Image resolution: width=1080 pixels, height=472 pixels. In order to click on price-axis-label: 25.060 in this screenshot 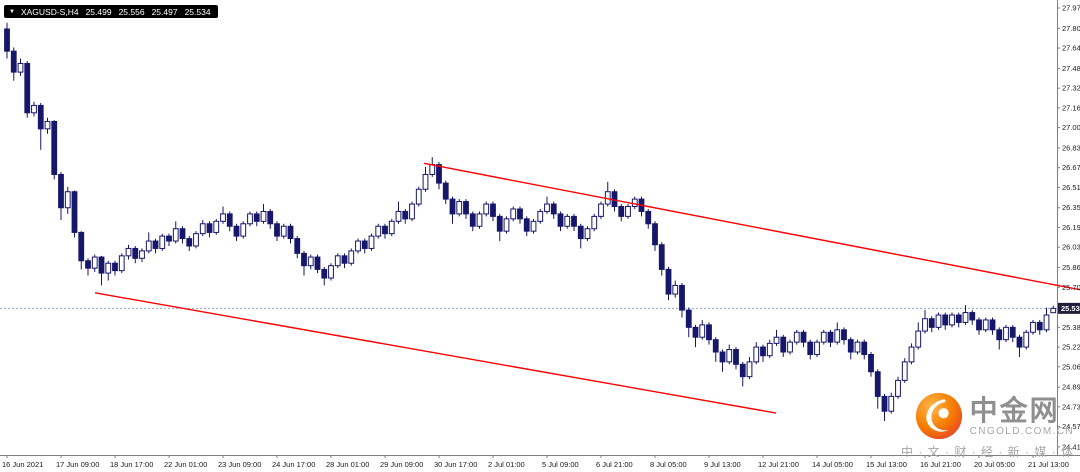, I will do `click(1071, 366)`.